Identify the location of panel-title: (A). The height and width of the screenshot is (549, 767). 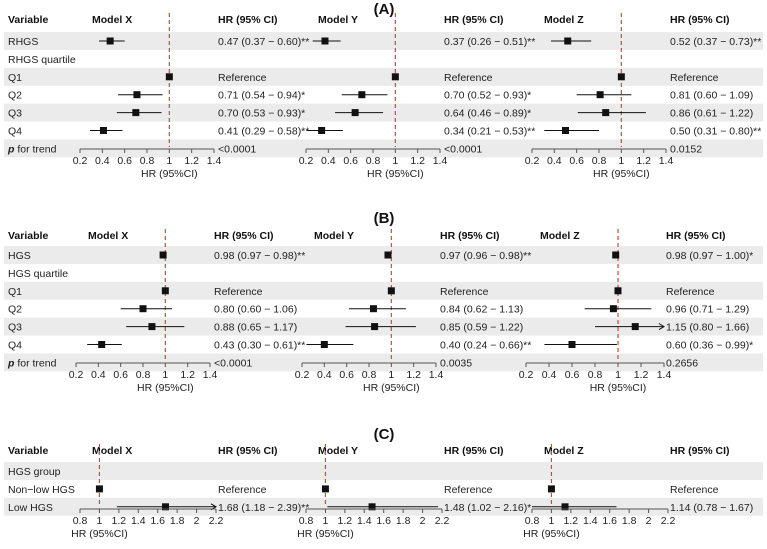
(384, 9).